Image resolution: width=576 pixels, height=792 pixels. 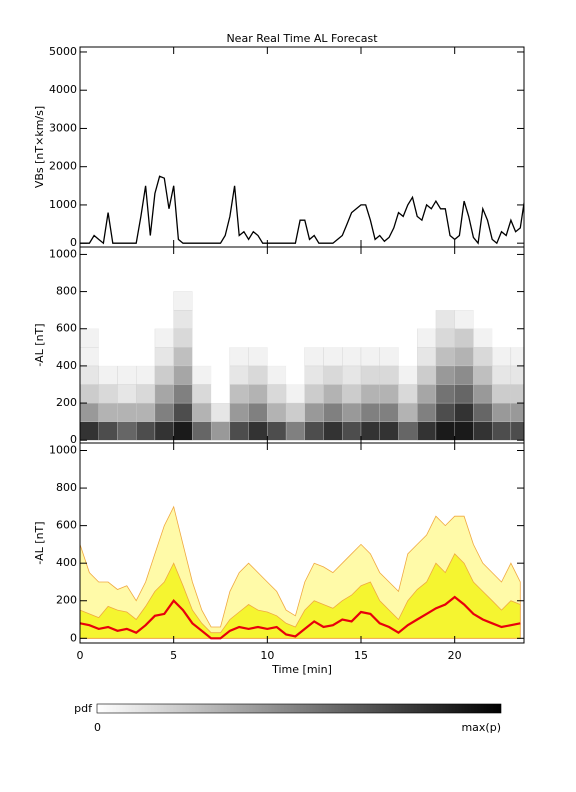 What do you see at coordinates (63, 204) in the screenshot?
I see `y-tick-label: 1000` at bounding box center [63, 204].